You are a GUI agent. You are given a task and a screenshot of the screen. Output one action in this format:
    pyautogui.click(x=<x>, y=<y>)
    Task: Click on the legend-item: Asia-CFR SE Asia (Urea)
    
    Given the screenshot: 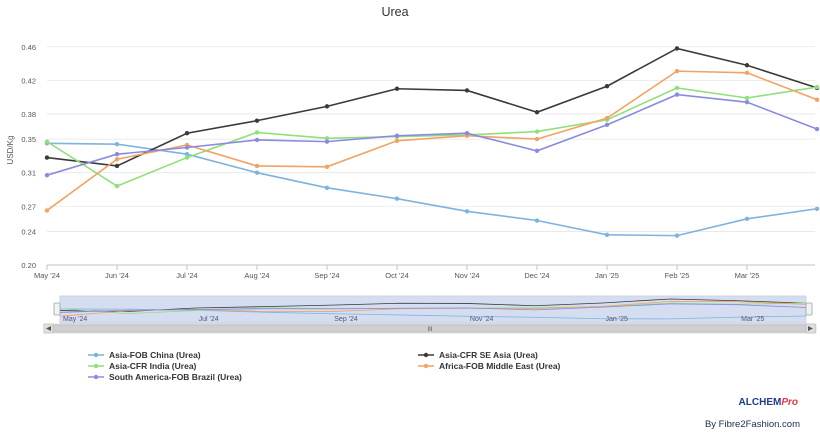 What is the action you would take?
    pyautogui.click(x=478, y=355)
    